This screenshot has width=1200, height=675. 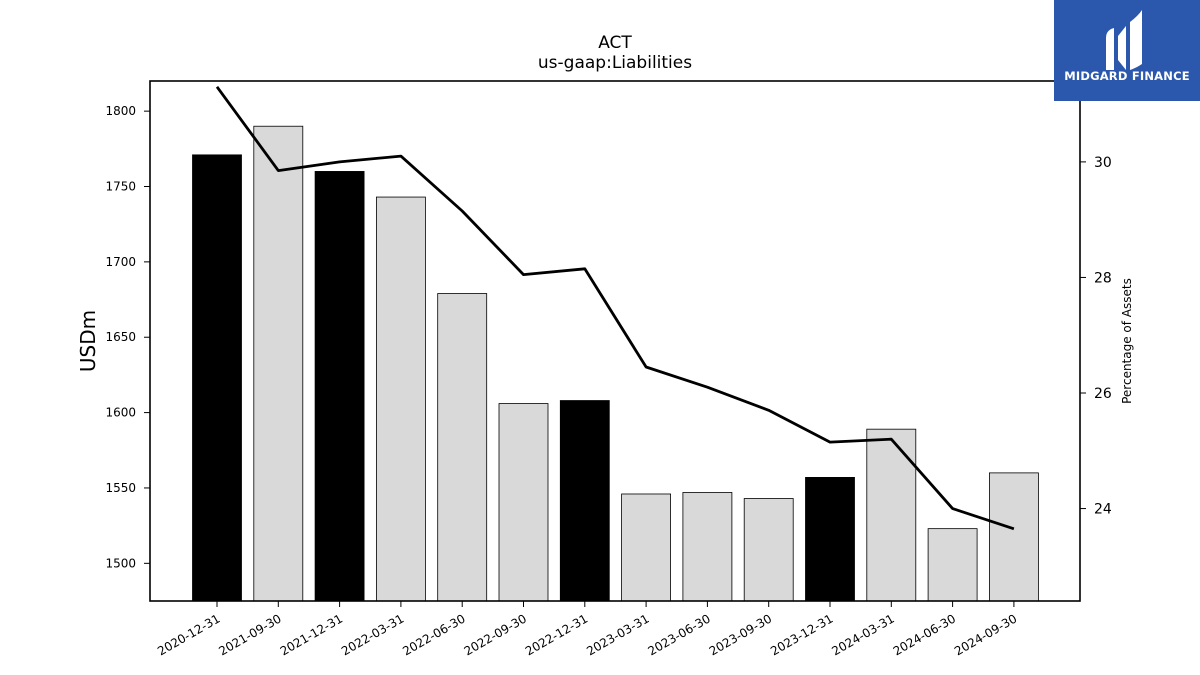 I want to click on y2-tick-label: 28, so click(x=1103, y=278).